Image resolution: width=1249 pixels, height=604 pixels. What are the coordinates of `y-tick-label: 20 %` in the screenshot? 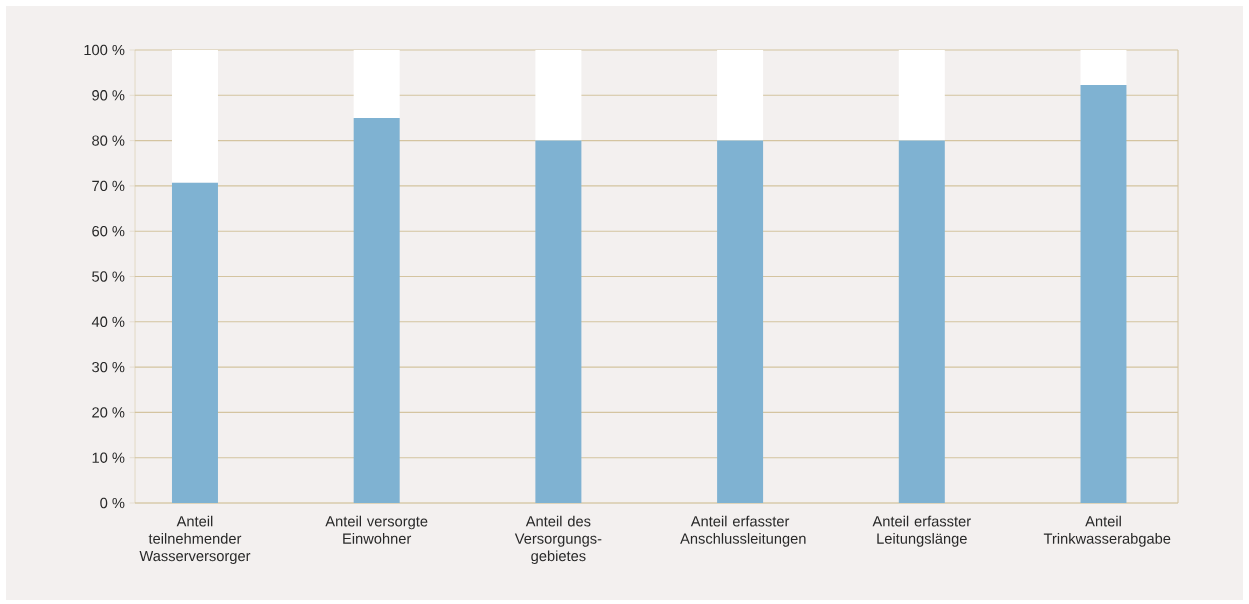 It's located at (108, 412).